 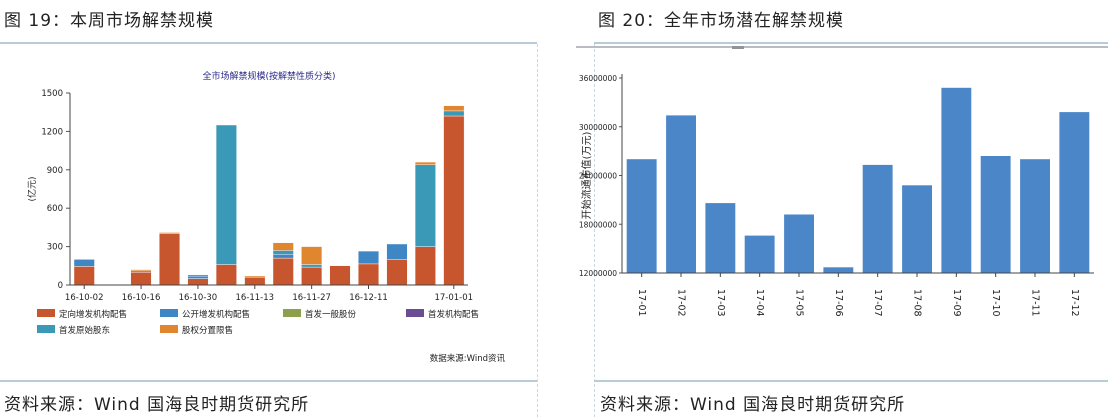 What do you see at coordinates (93, 314) in the screenshot?
I see `legend-label-0: 定向增发机构配售` at bounding box center [93, 314].